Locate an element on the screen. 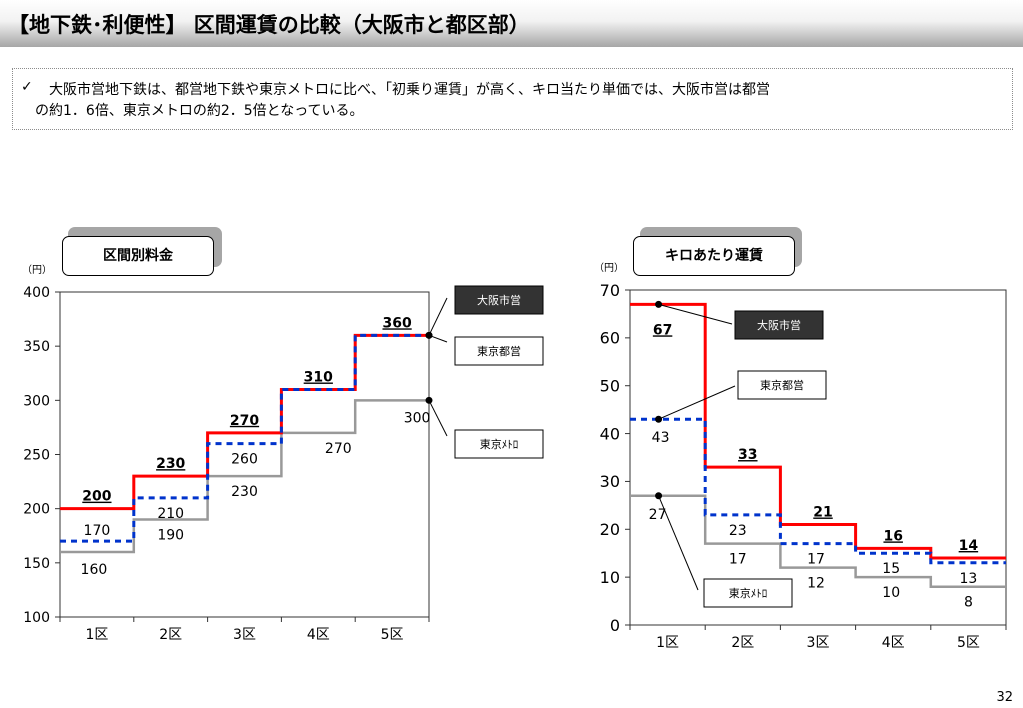 The width and height of the screenshot is (1023, 708). data-label-osaka: 360 is located at coordinates (396, 323).